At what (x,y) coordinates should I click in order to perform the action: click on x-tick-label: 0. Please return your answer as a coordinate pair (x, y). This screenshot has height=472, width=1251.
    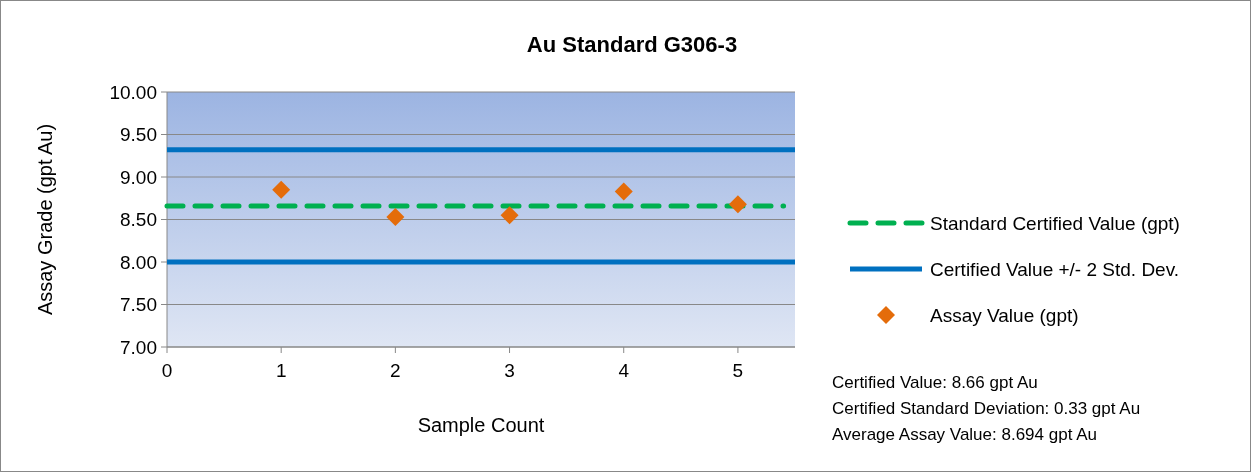
    Looking at the image, I should click on (167, 370).